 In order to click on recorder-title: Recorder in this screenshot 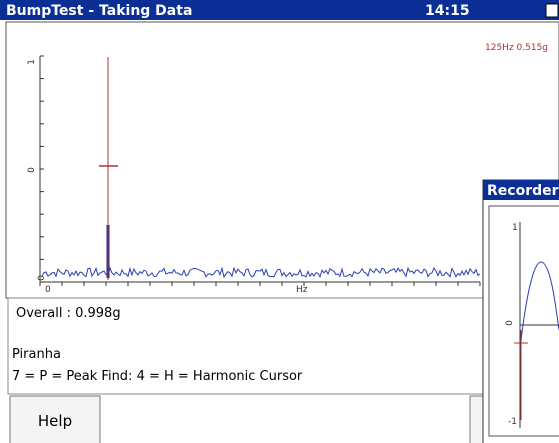, I will do `click(523, 191)`.